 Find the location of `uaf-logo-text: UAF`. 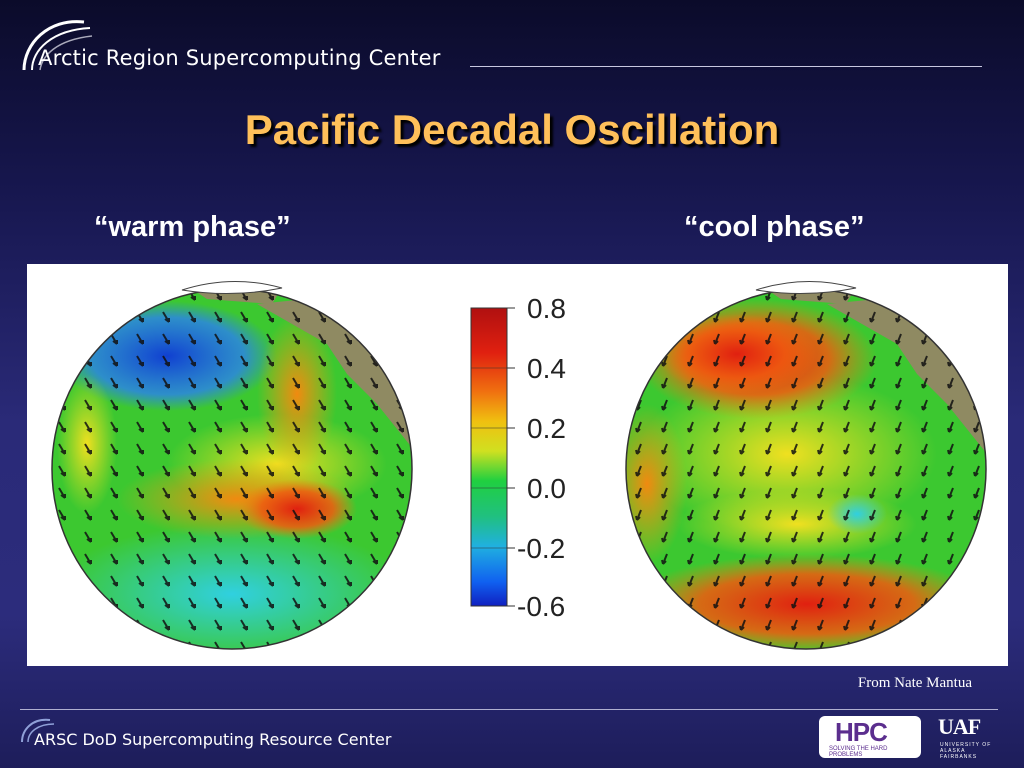

uaf-logo-text: UAF is located at coordinates (959, 726).